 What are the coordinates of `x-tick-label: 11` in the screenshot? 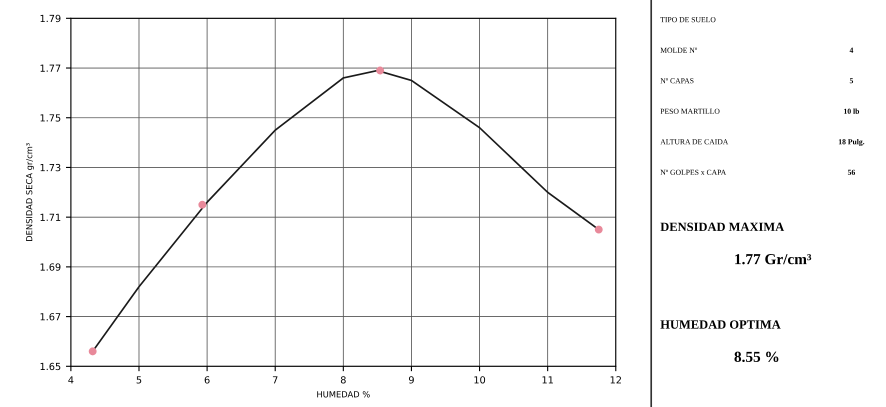 It's located at (547, 380).